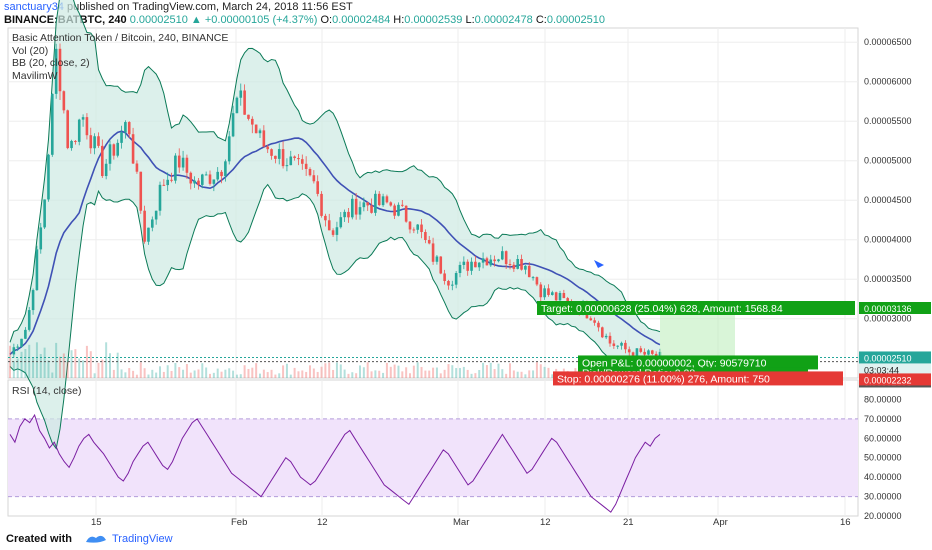 The image size is (932, 550). I want to click on rsi-tick-label: 30.00000, so click(883, 497).